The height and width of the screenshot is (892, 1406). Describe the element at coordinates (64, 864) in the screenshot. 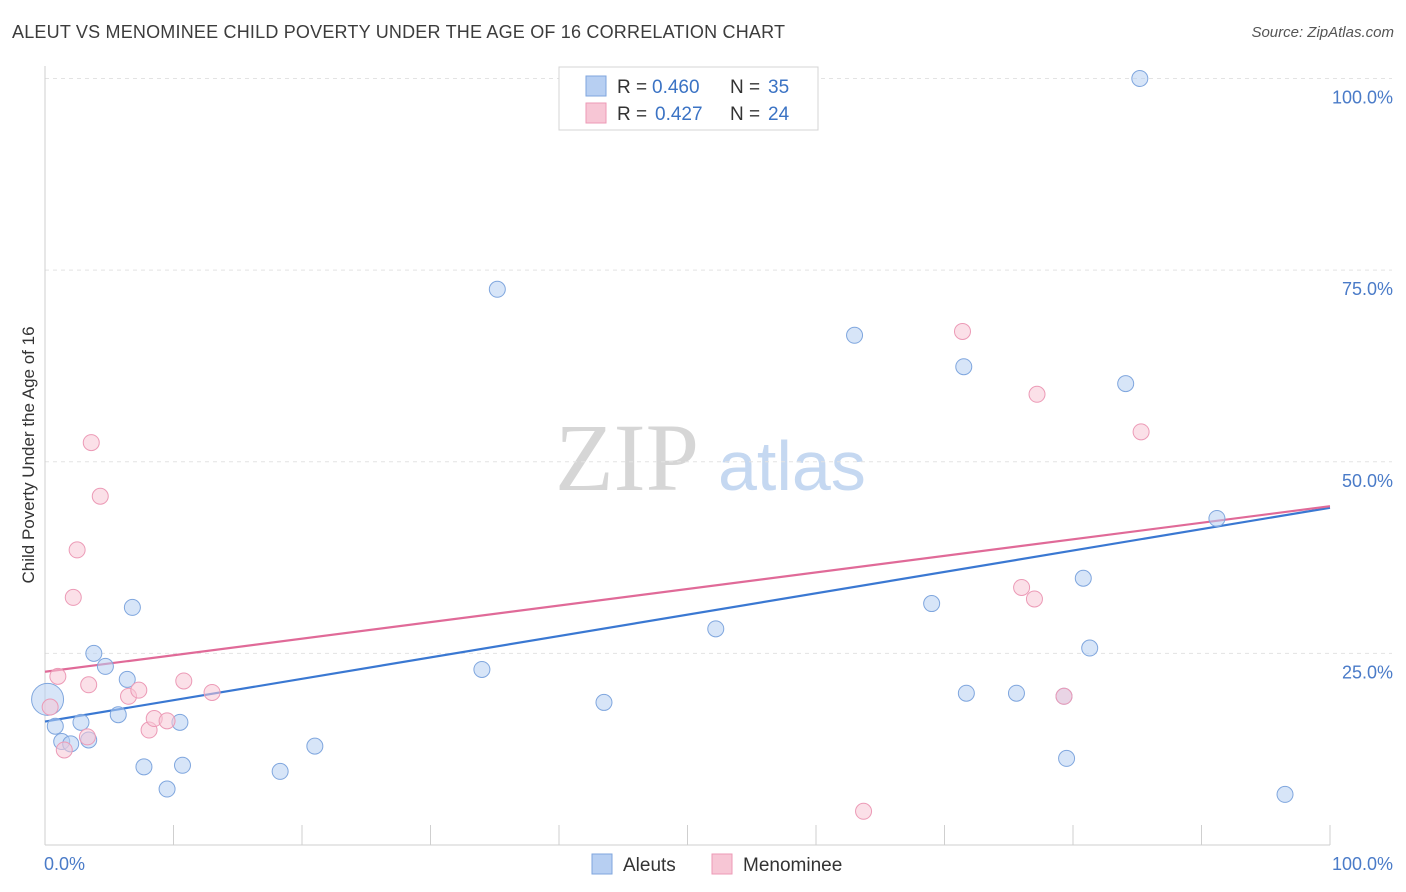

I see `x-tick-label-min: 0.0%` at that location.